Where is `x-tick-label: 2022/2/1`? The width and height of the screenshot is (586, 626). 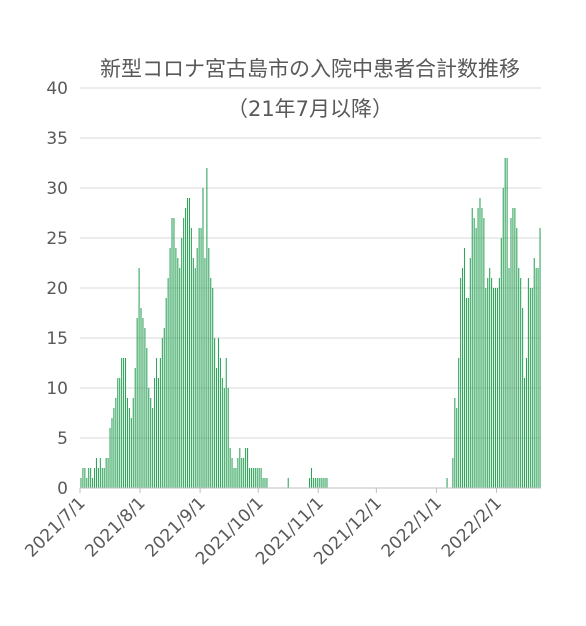 x-tick-label: 2022/2/1 is located at coordinates (472, 527).